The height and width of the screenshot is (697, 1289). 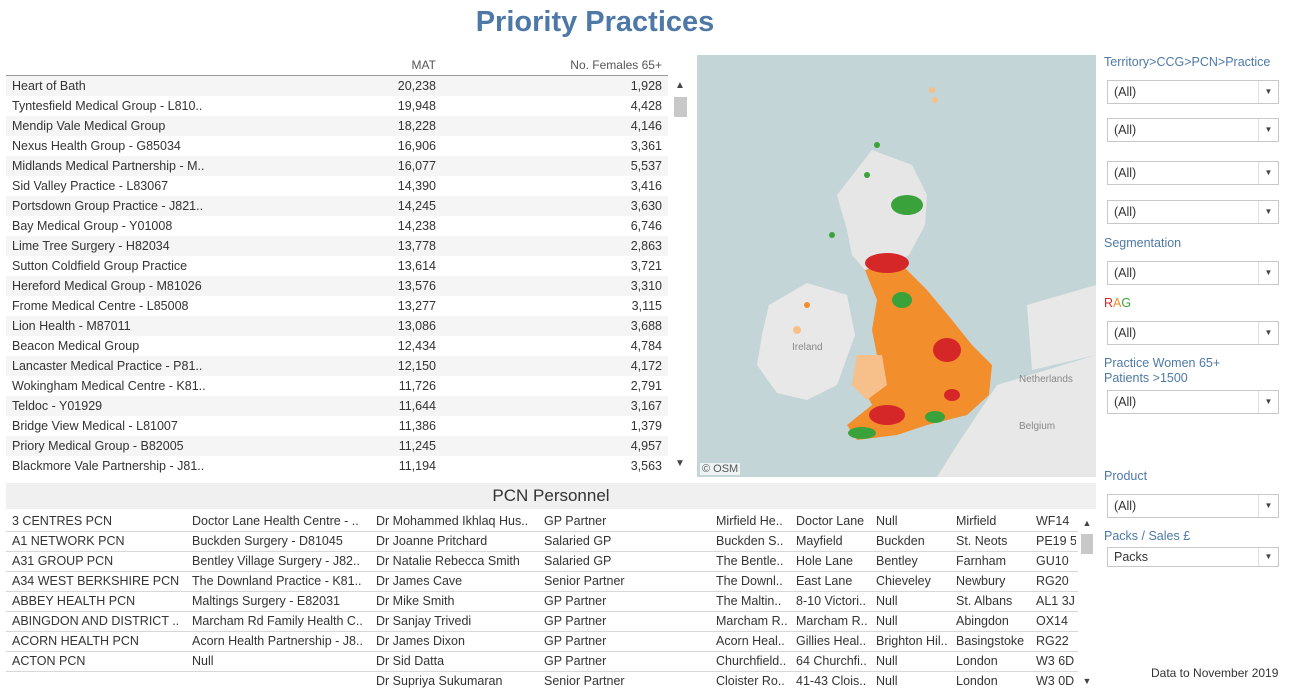 I want to click on table-row: Bay Medical Group - Y01008 14,238 6,746, so click(x=337, y=226).